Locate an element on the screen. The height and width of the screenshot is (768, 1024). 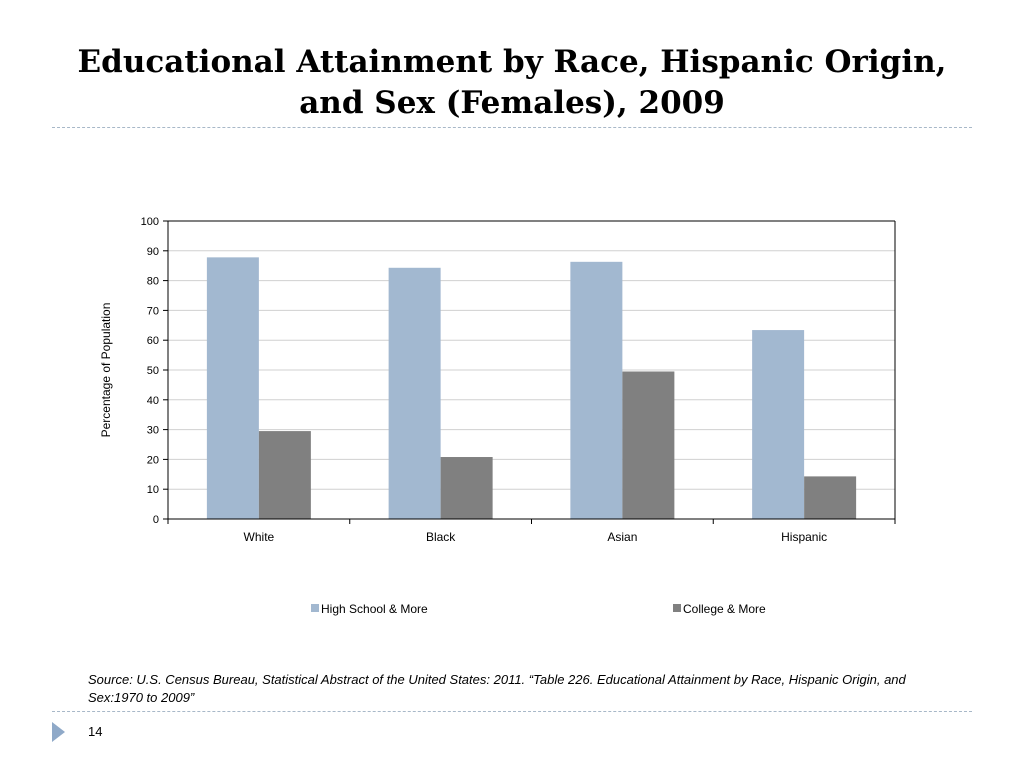
y-axis-title: Percentage of Population is located at coordinates (106, 370).